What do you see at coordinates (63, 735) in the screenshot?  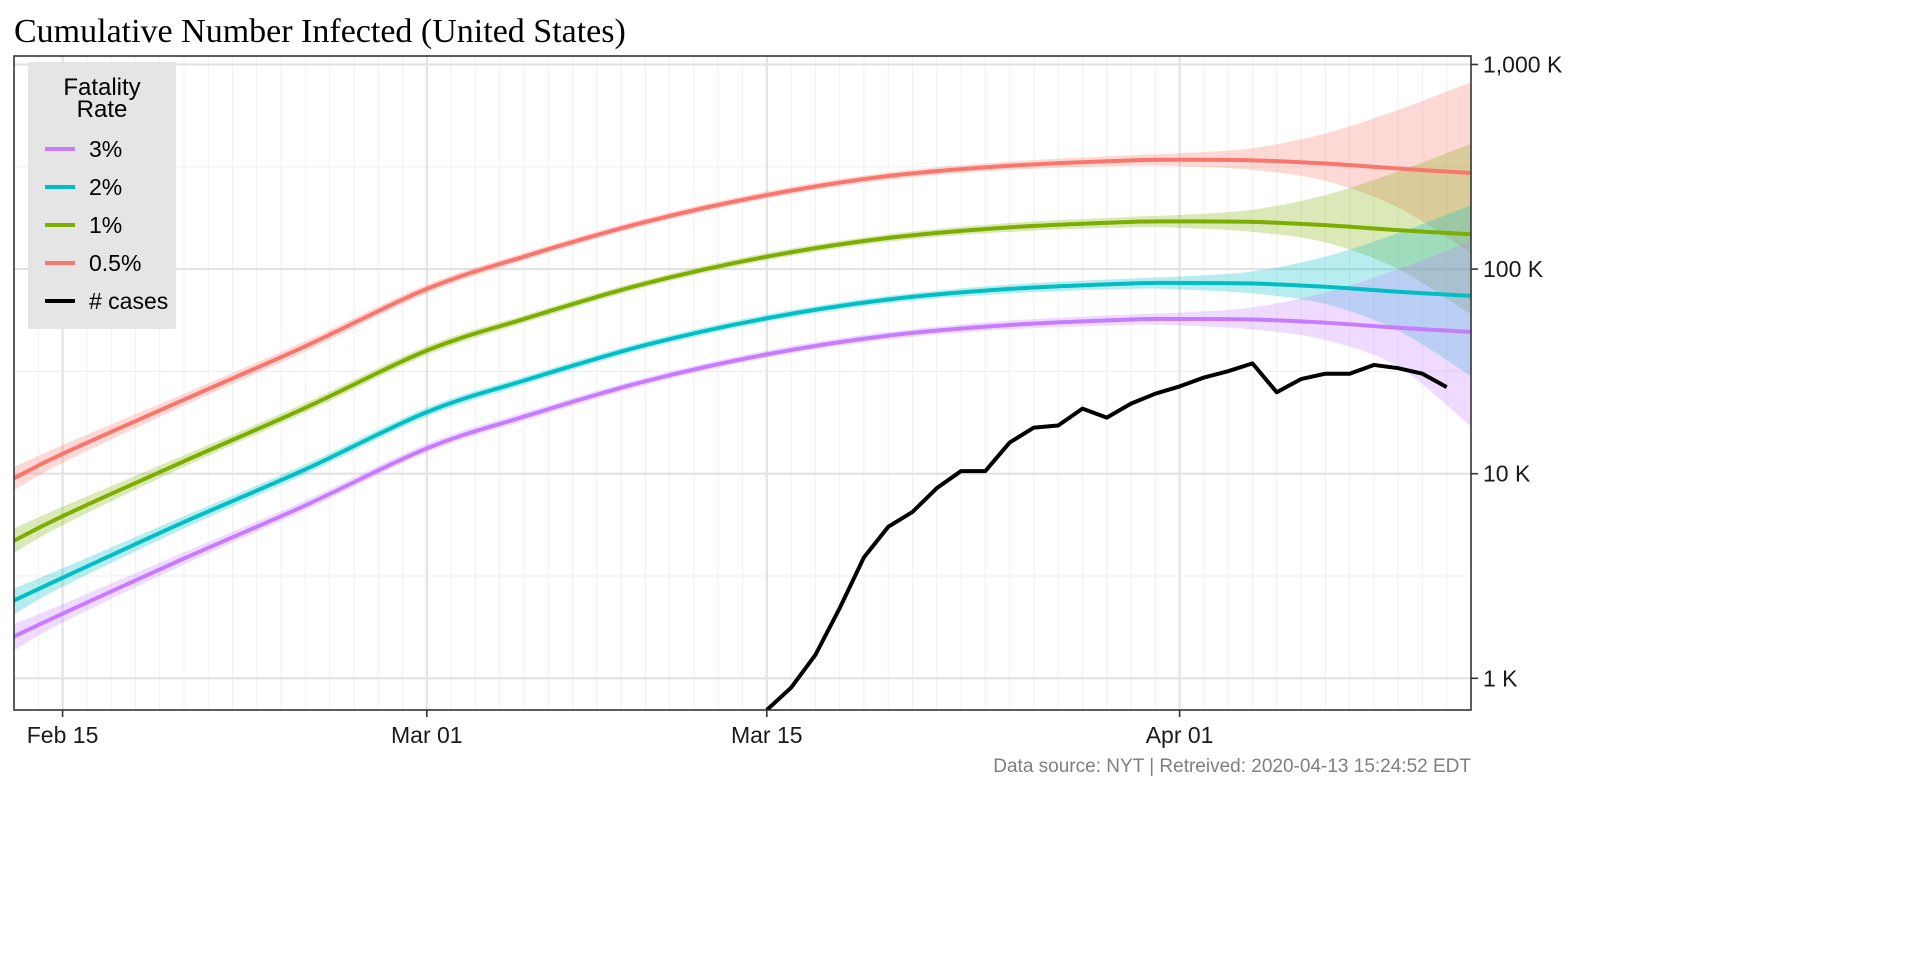 I see `x-tick-label: Feb 15` at bounding box center [63, 735].